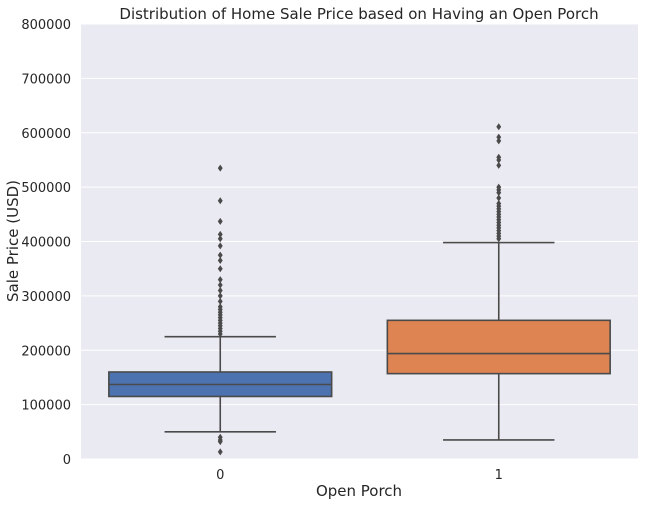 The height and width of the screenshot is (505, 645). Describe the element at coordinates (13, 241) in the screenshot. I see `y-axis-label: Sale Price (USD)` at that location.